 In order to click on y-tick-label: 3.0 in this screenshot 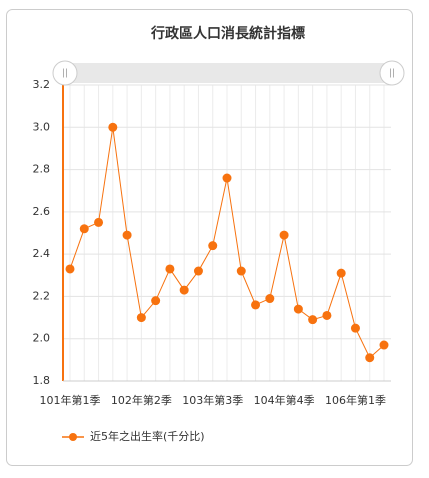, I will do `click(42, 126)`.